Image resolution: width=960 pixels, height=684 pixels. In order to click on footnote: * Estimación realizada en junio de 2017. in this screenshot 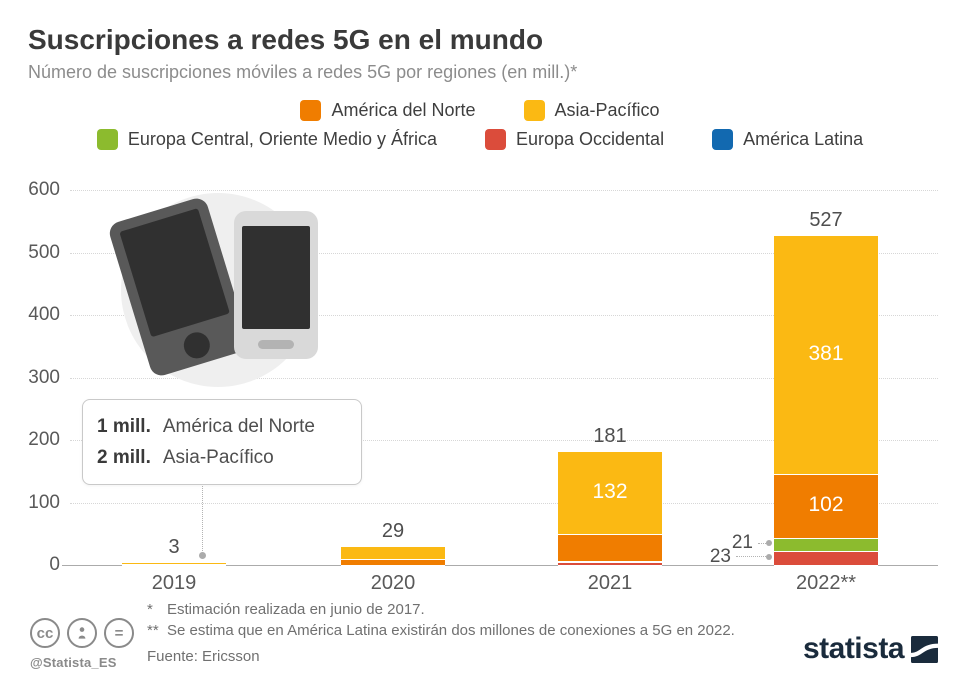, I will do `click(441, 609)`.